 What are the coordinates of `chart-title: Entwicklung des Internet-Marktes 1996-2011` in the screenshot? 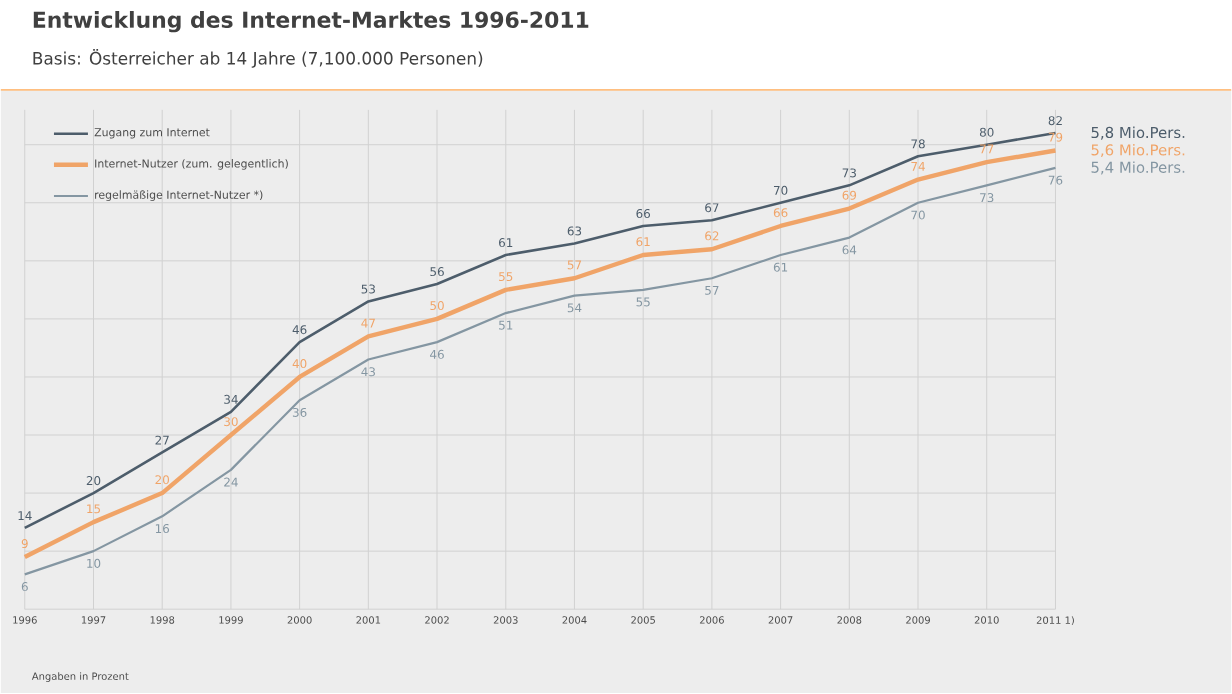 It's located at (311, 22).